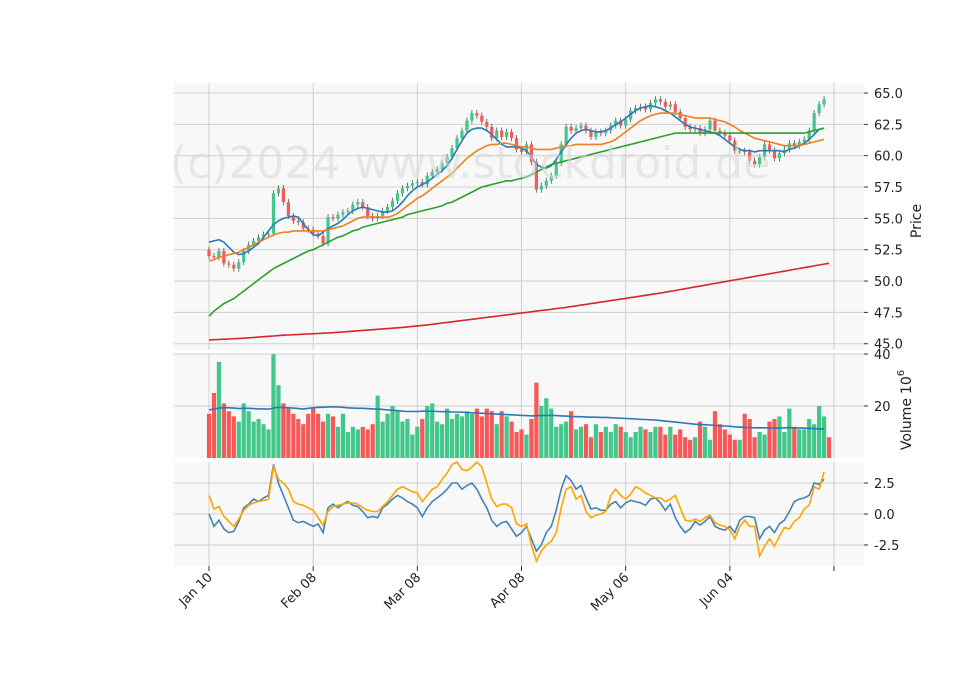 The height and width of the screenshot is (690, 960). What do you see at coordinates (882, 407) in the screenshot?
I see `y-tick-label: 20` at bounding box center [882, 407].